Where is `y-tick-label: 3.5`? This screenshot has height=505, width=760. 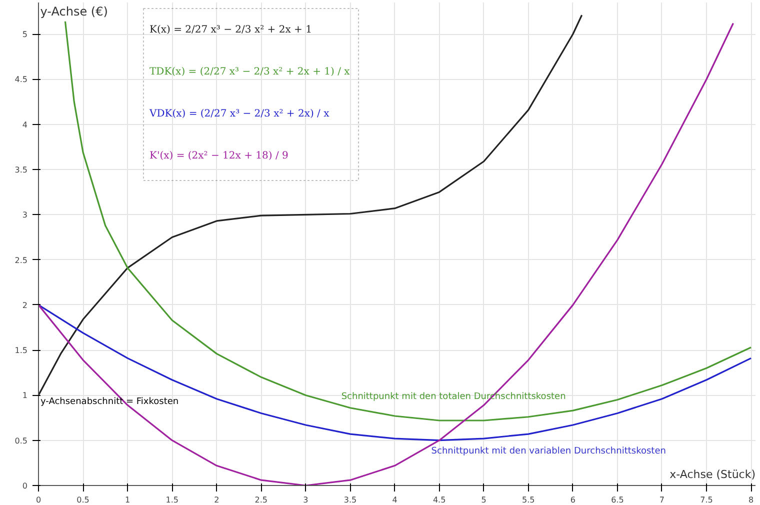
y-tick-label: 3.5 is located at coordinates (21, 170).